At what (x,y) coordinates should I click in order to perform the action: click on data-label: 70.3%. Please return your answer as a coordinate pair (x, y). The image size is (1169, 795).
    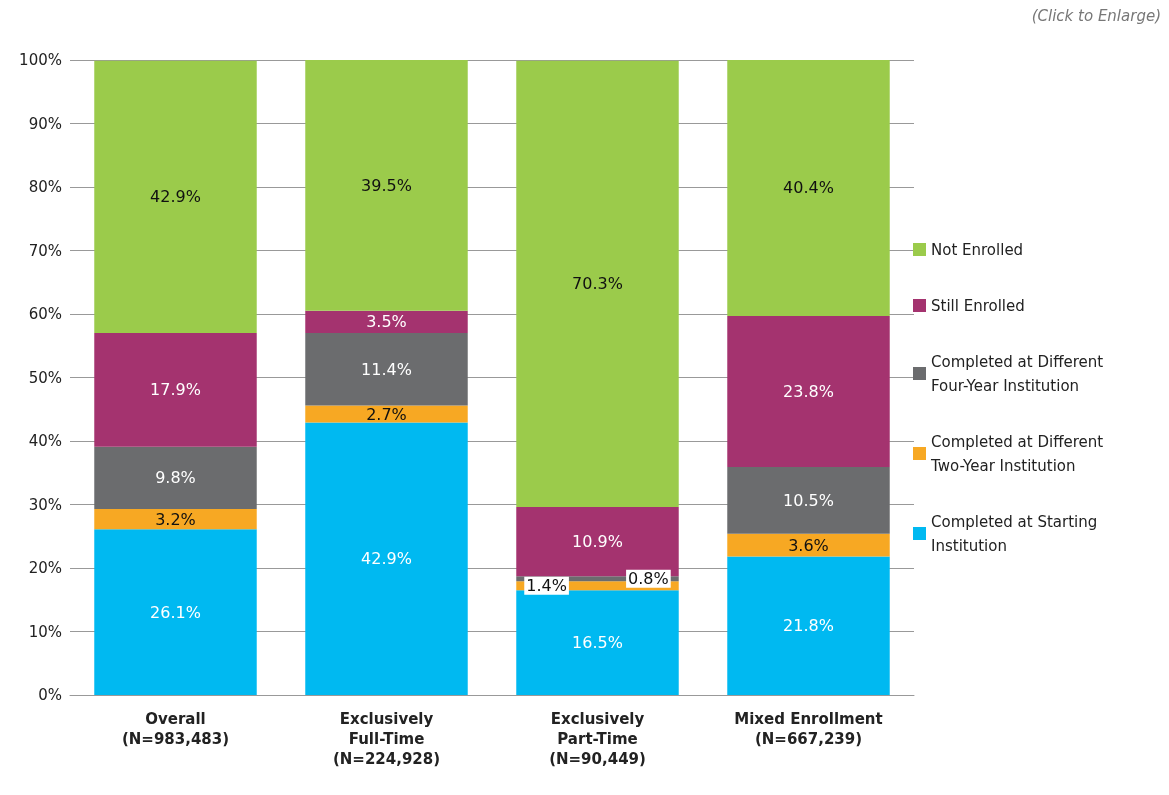
    Looking at the image, I should click on (597, 284).